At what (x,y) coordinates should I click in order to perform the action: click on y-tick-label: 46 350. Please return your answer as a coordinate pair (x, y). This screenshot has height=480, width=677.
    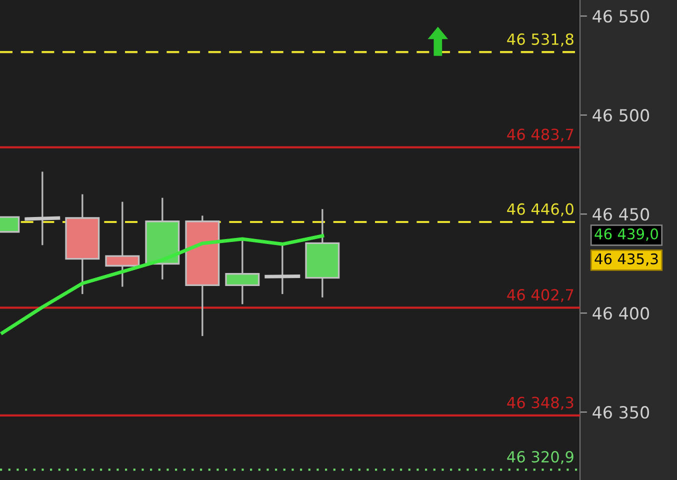
    Looking at the image, I should click on (621, 412).